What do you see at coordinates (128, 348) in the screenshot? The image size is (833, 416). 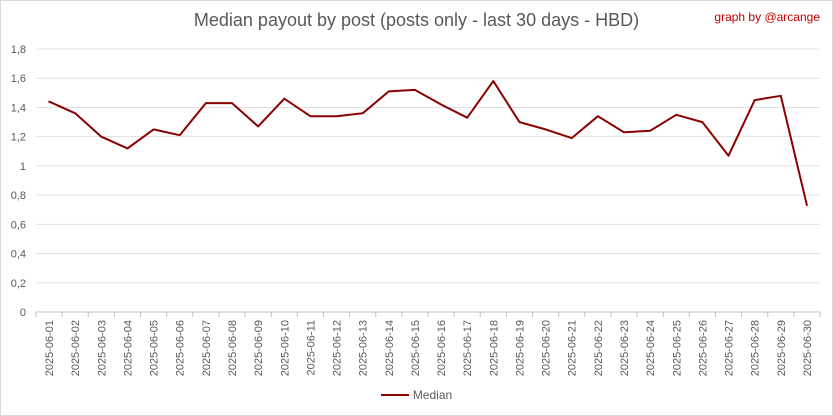 I see `x-tick-label: 2025-06-04` at bounding box center [128, 348].